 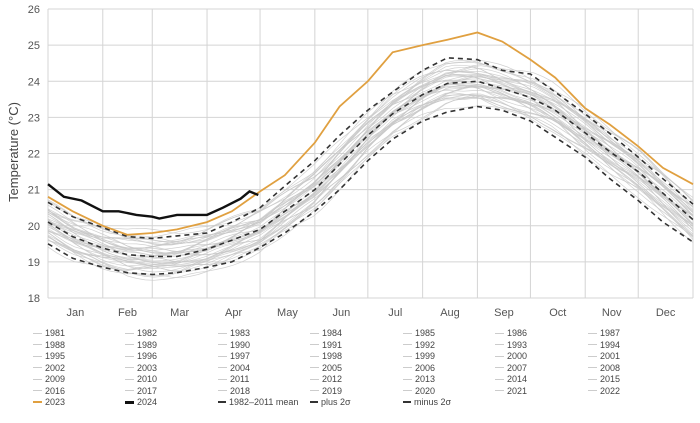 I want to click on legend-label: 2017, so click(x=147, y=390).